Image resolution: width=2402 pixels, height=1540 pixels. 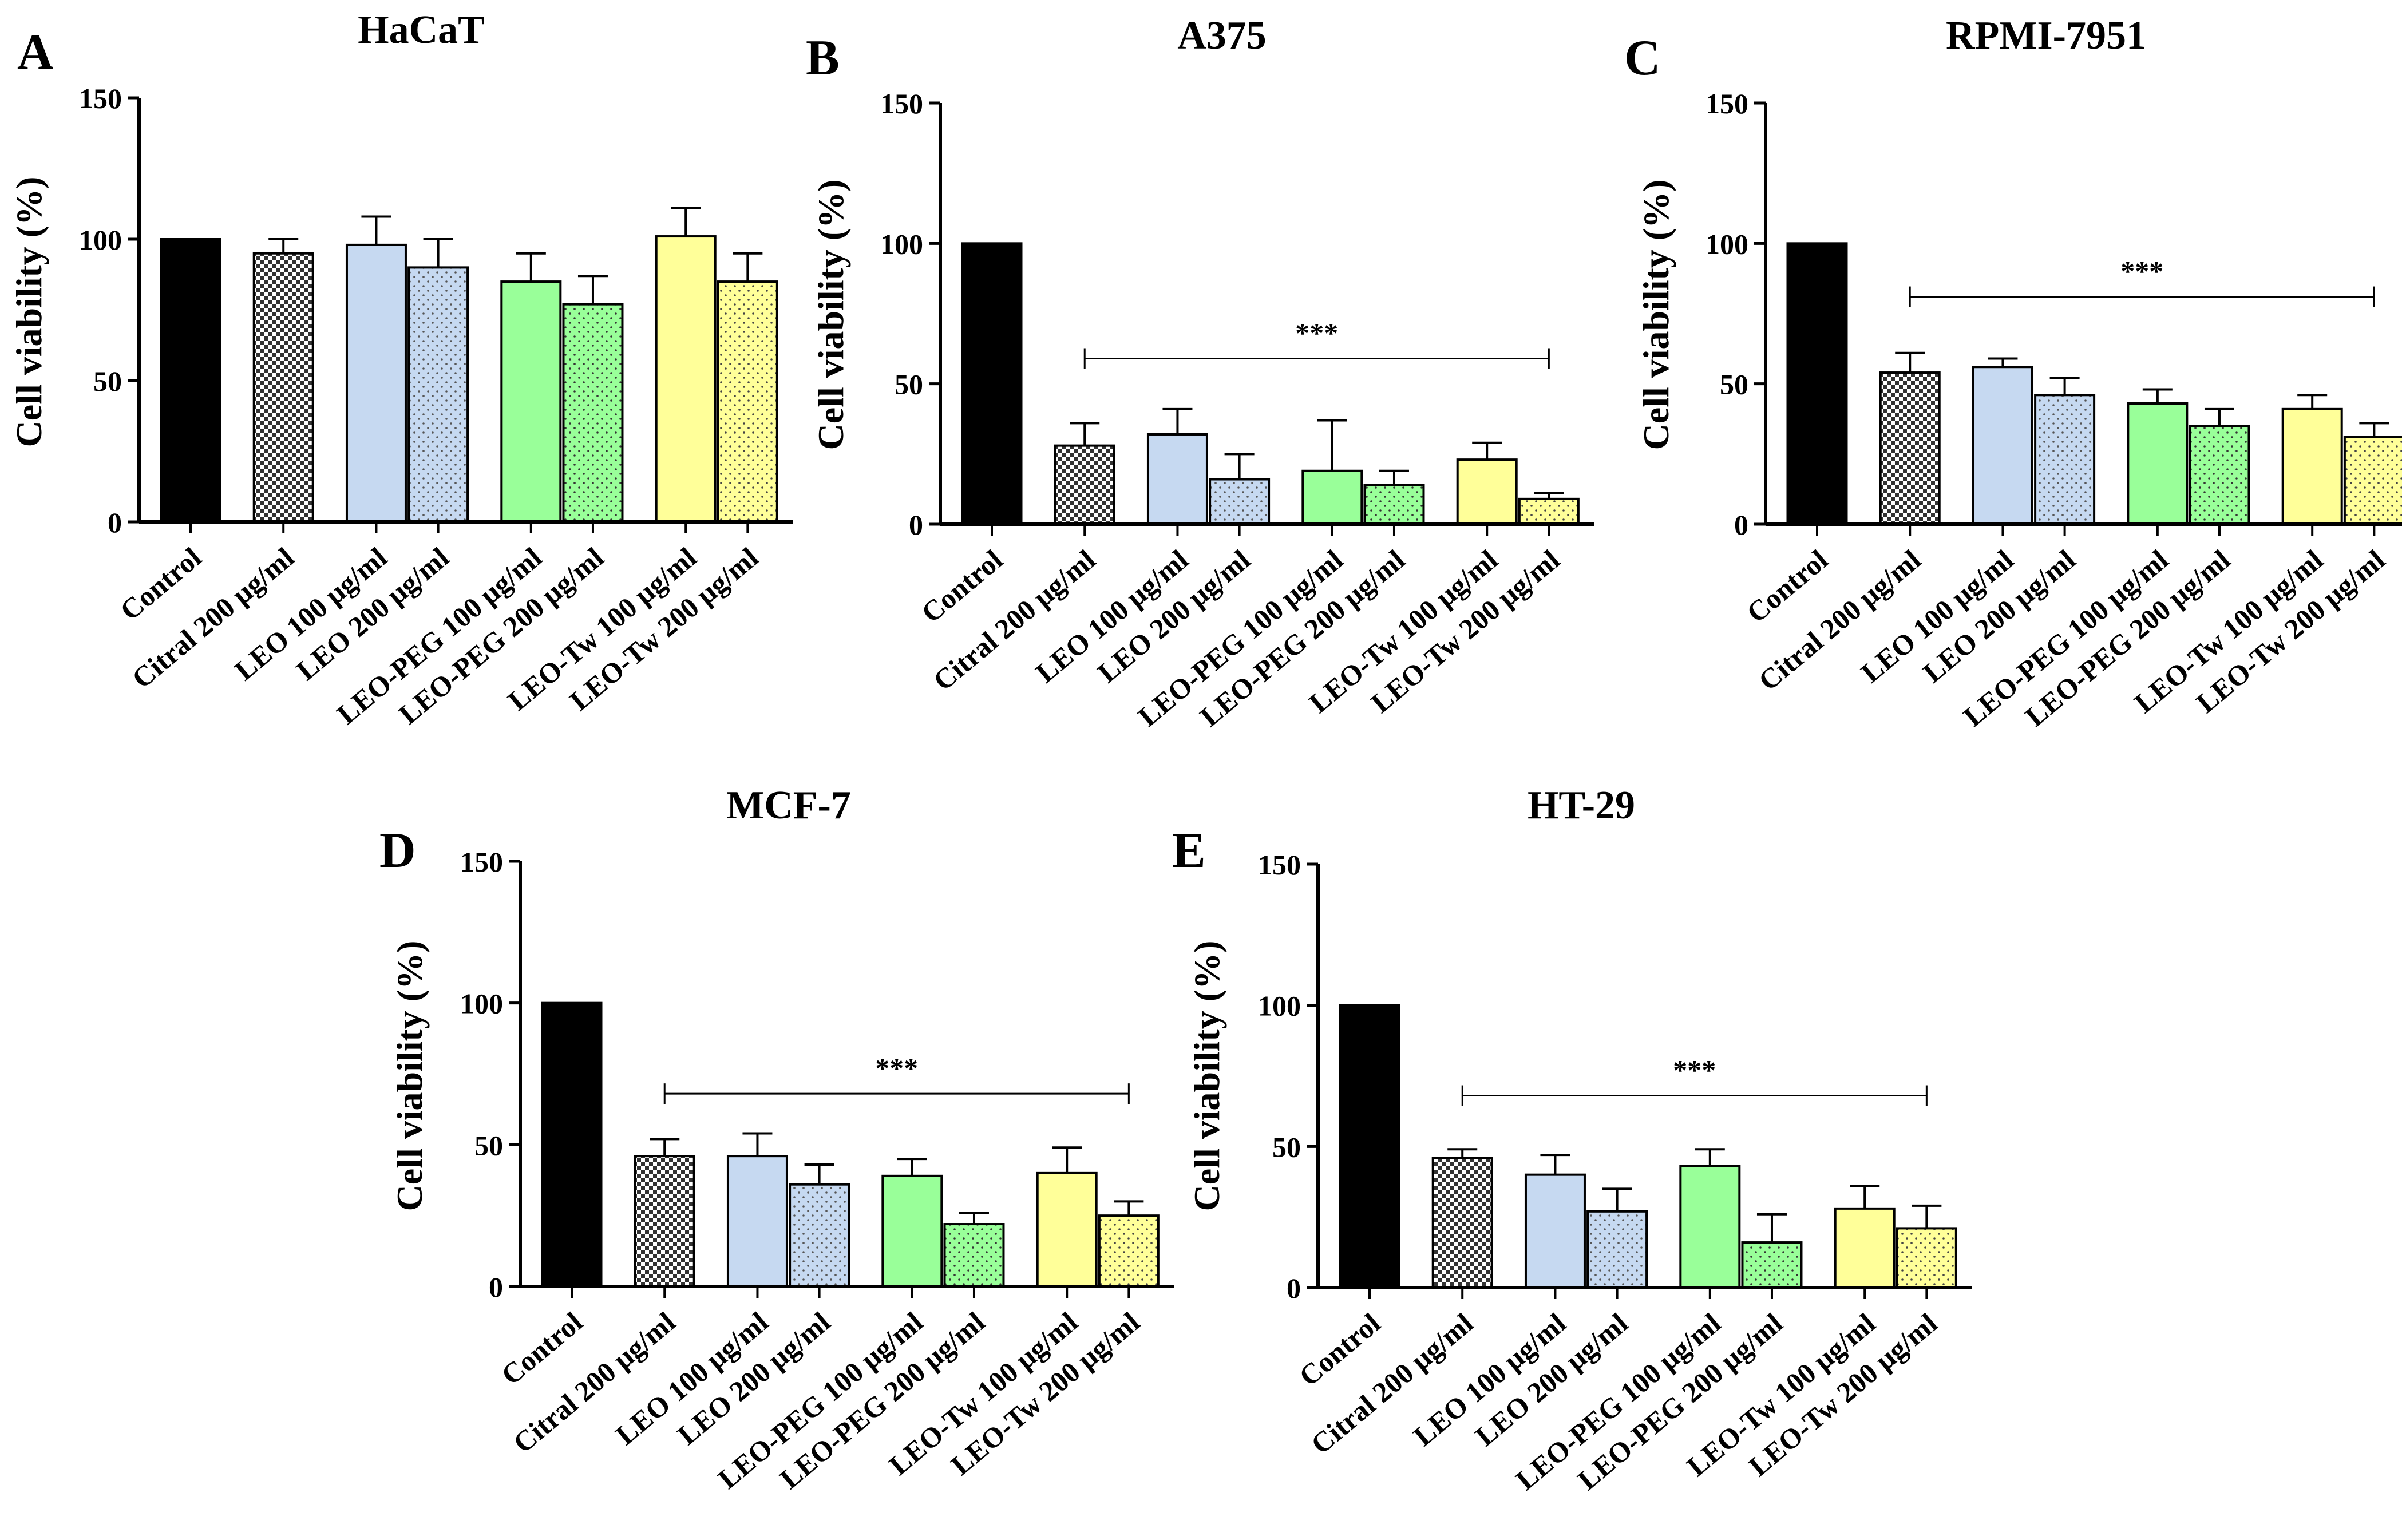 I want to click on chart-title: A375, so click(x=1222, y=36).